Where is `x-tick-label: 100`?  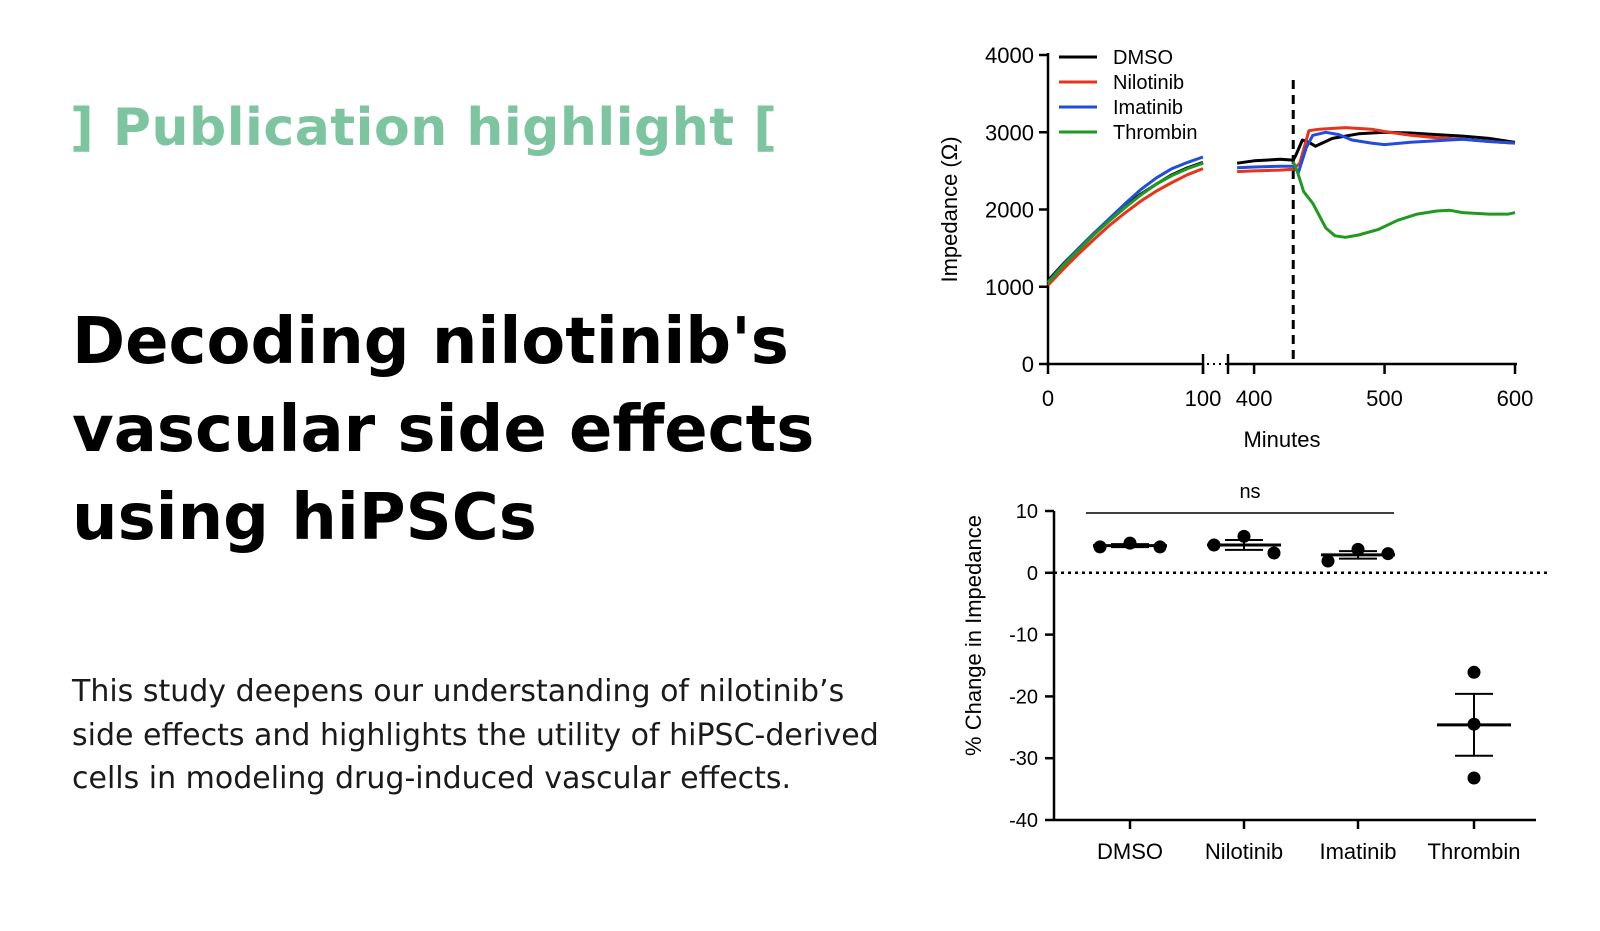
x-tick-label: 100 is located at coordinates (1203, 398).